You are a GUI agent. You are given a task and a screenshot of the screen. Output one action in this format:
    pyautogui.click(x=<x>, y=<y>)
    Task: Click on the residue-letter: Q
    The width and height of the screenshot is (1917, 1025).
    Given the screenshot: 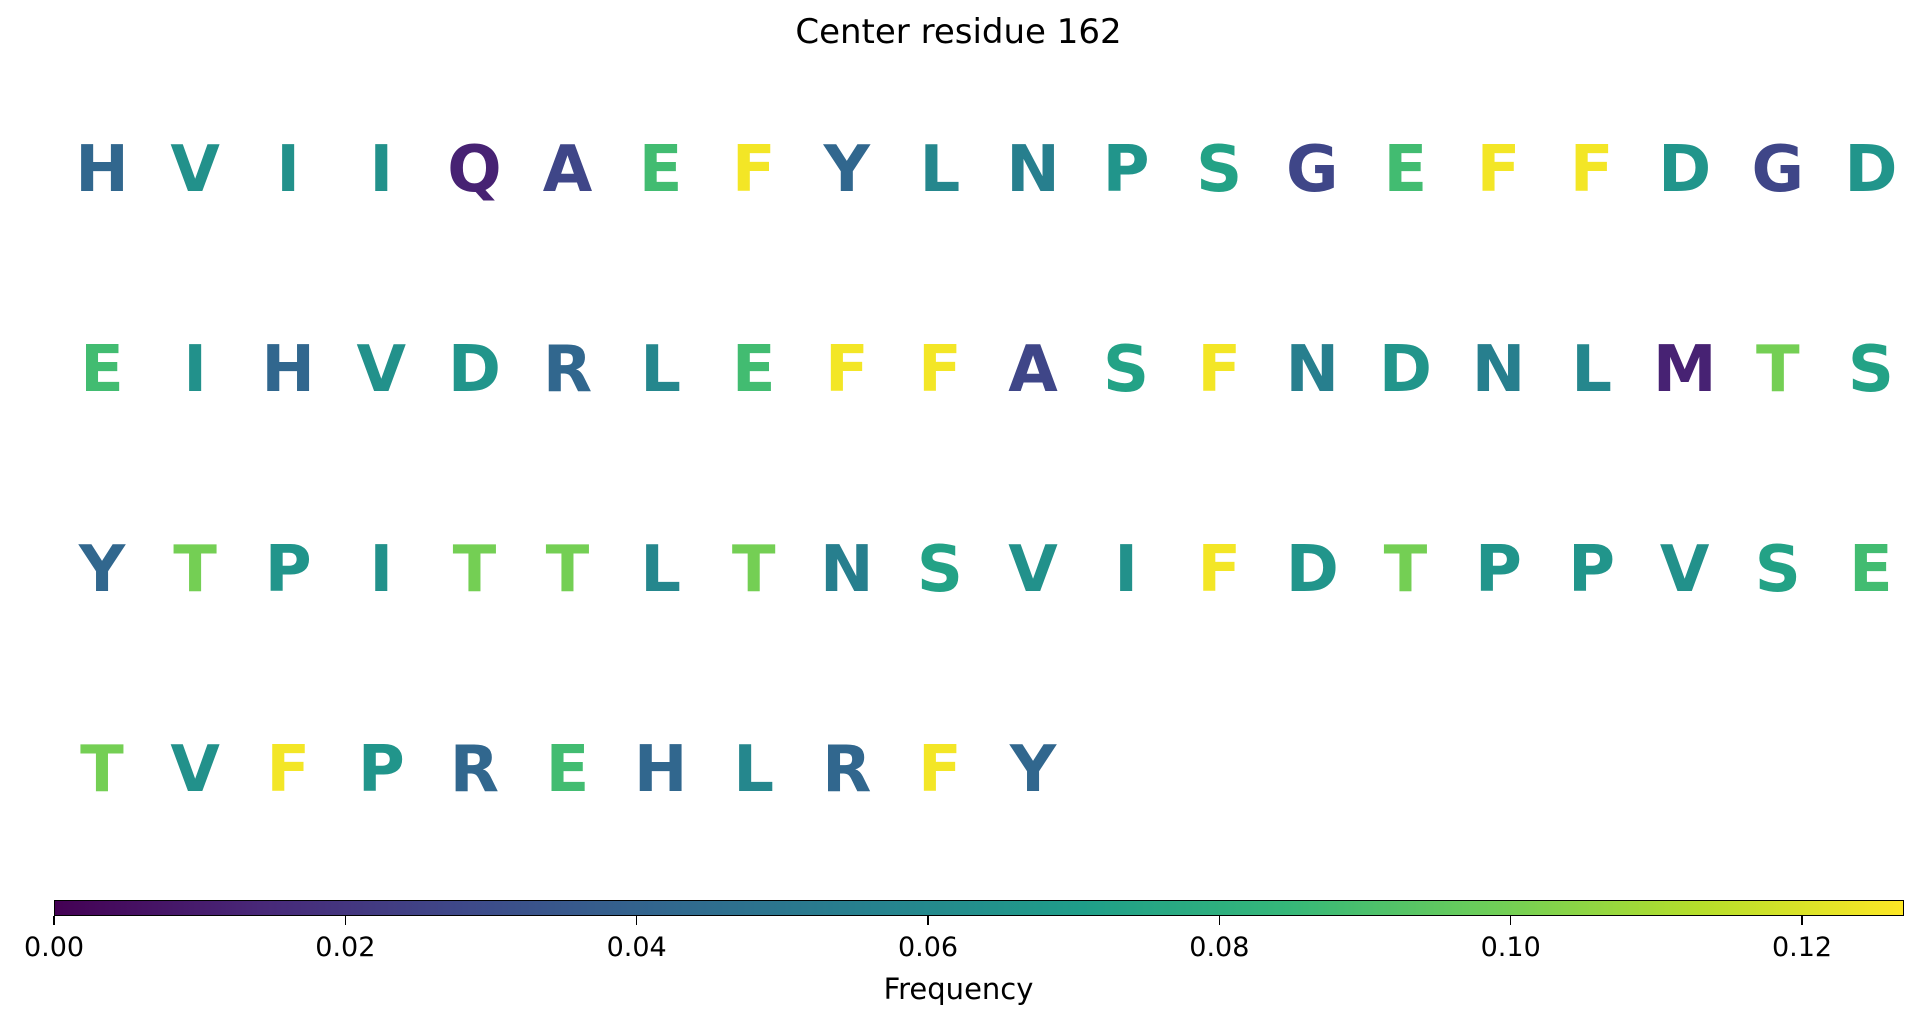 What is the action you would take?
    pyautogui.click(x=474, y=170)
    